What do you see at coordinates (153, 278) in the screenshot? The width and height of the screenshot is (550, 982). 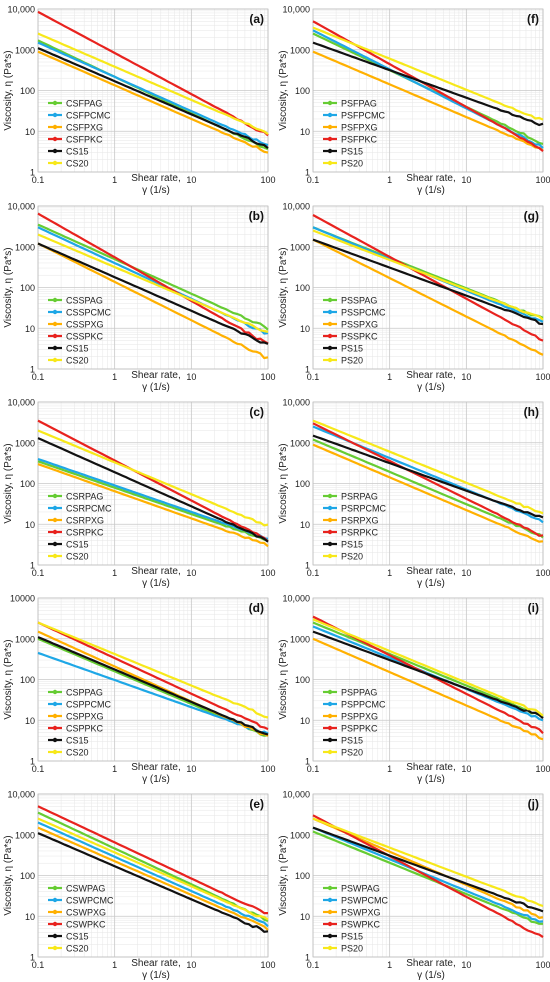 I see `series-line-csspkc` at bounding box center [153, 278].